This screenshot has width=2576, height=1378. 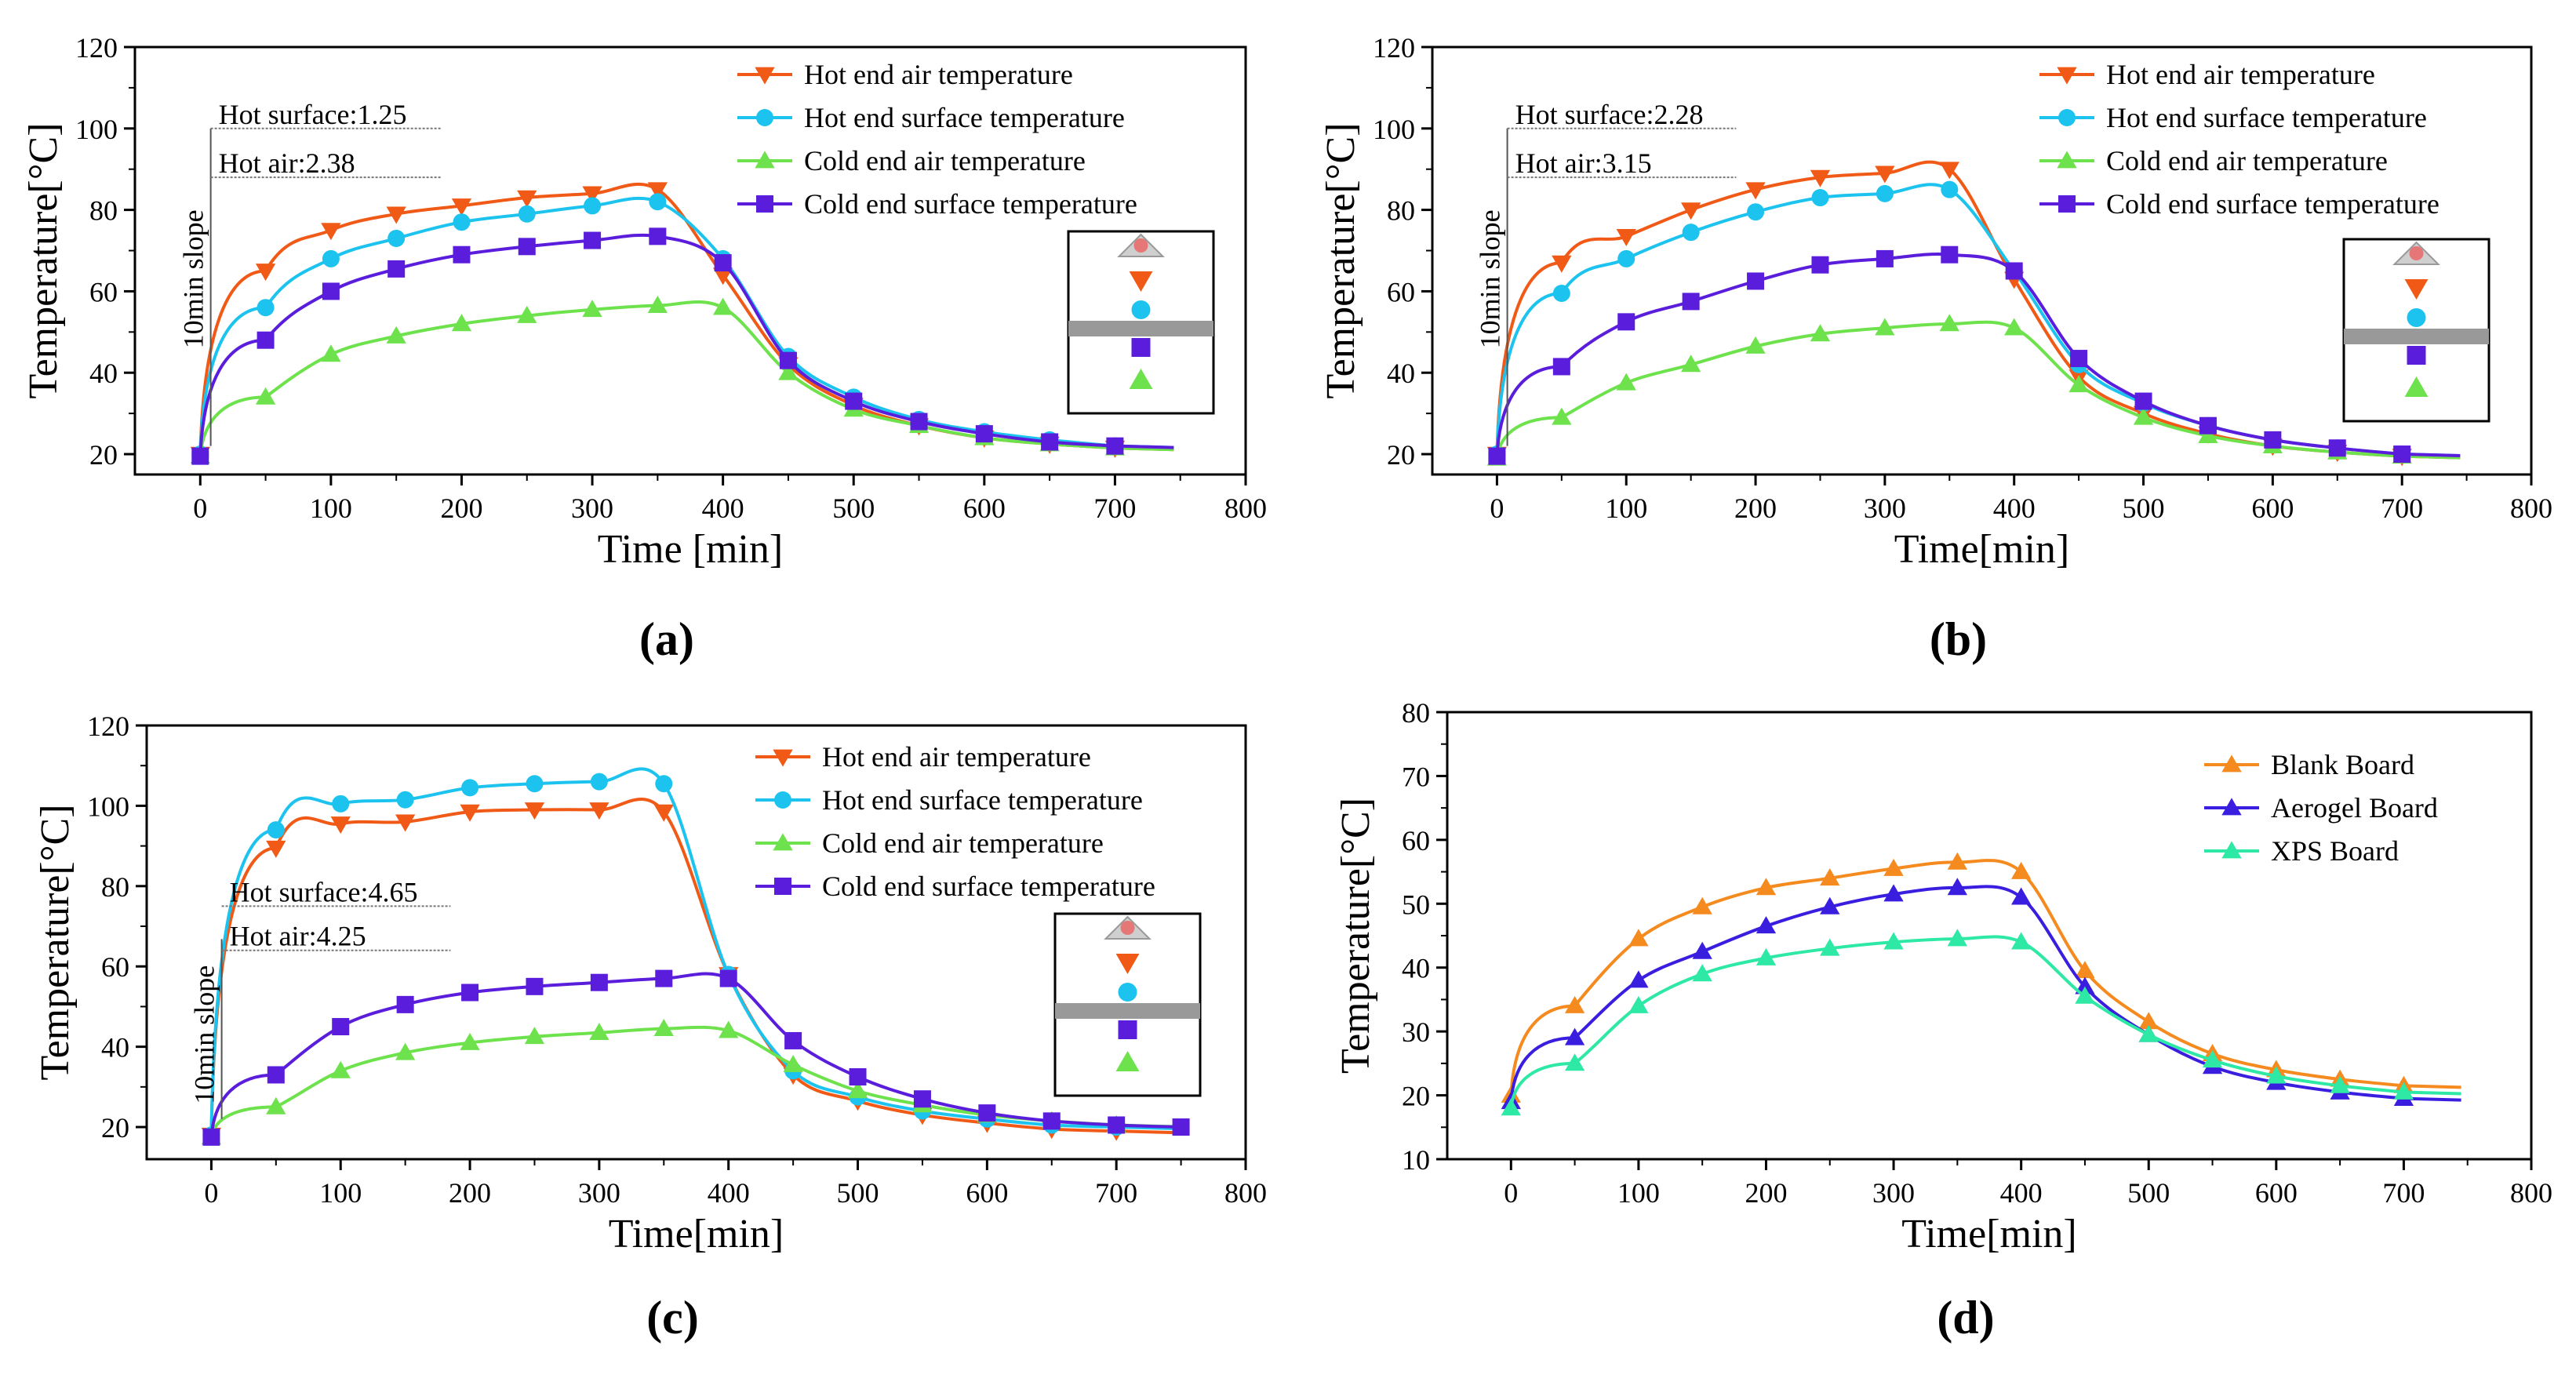 What do you see at coordinates (2416, 317) in the screenshot?
I see `inset-hot-surface-marker` at bounding box center [2416, 317].